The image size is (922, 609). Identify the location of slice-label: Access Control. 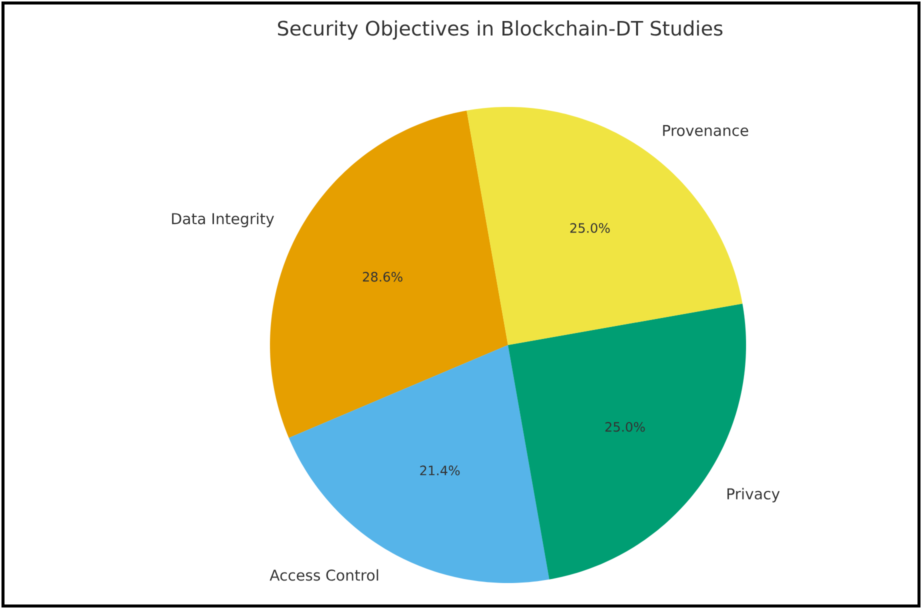
(324, 575).